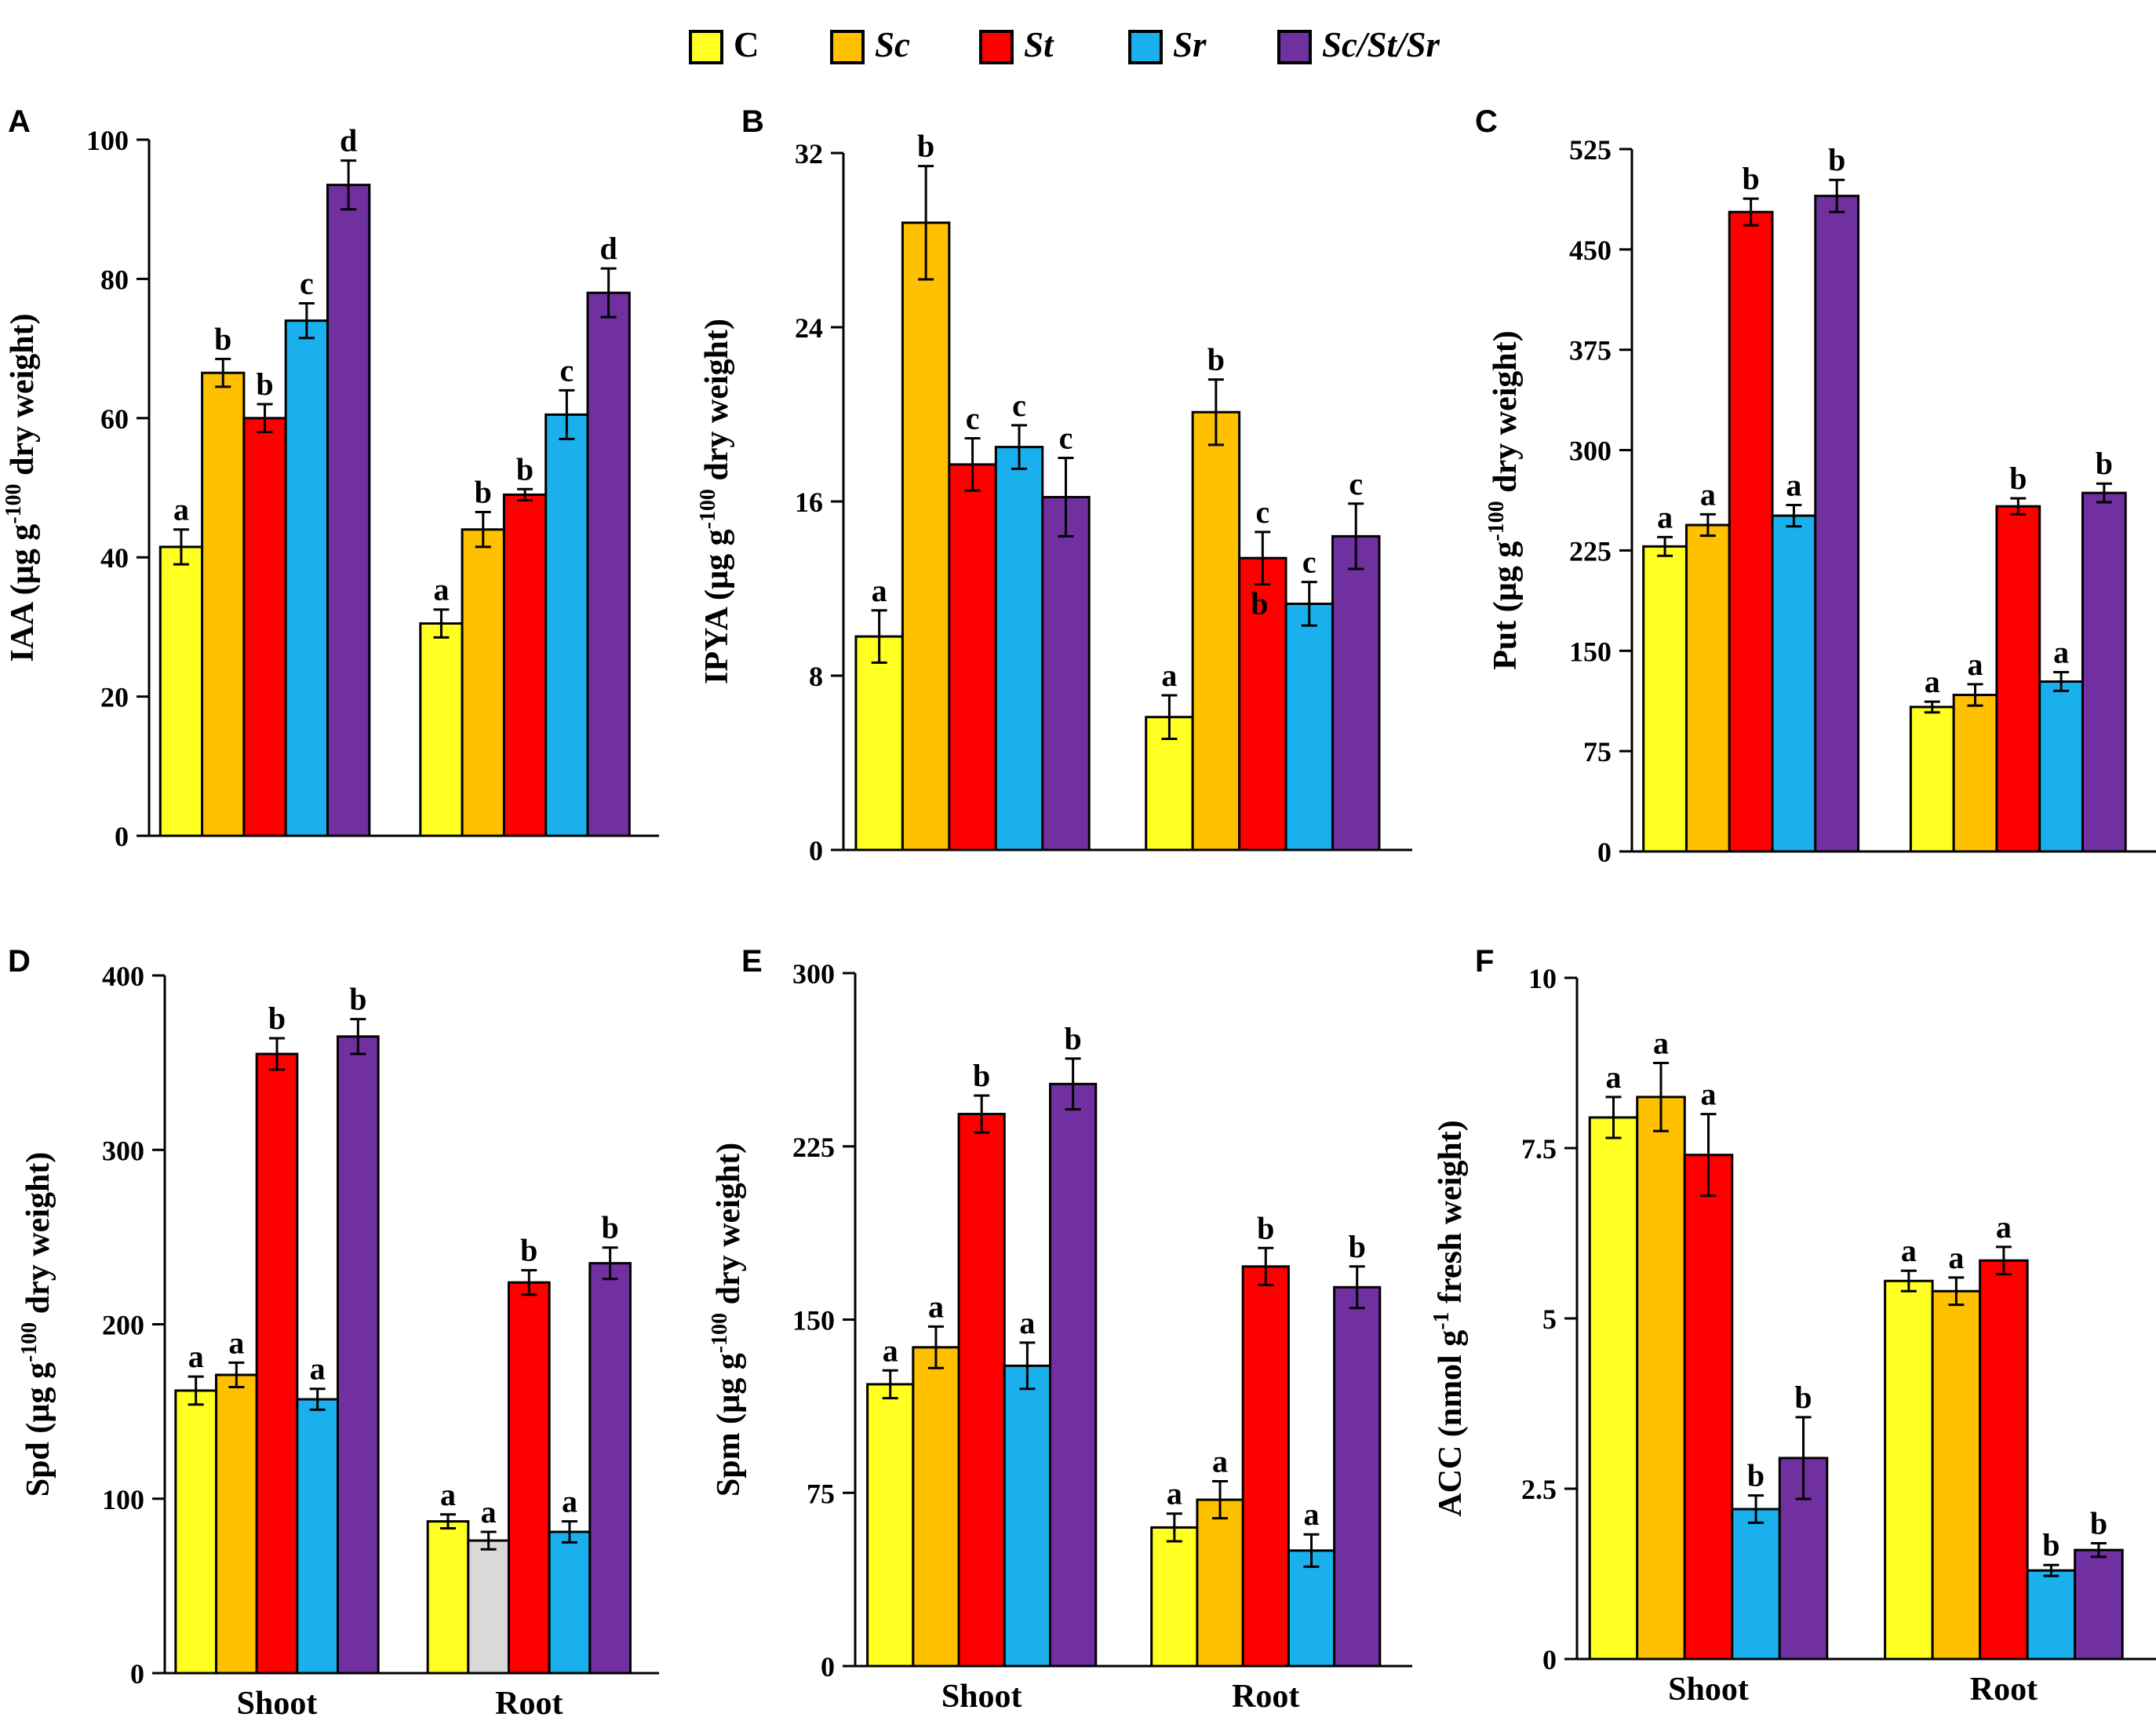 Image resolution: width=2156 pixels, height=1721 pixels. I want to click on y-tick-label: 450, so click(1590, 250).